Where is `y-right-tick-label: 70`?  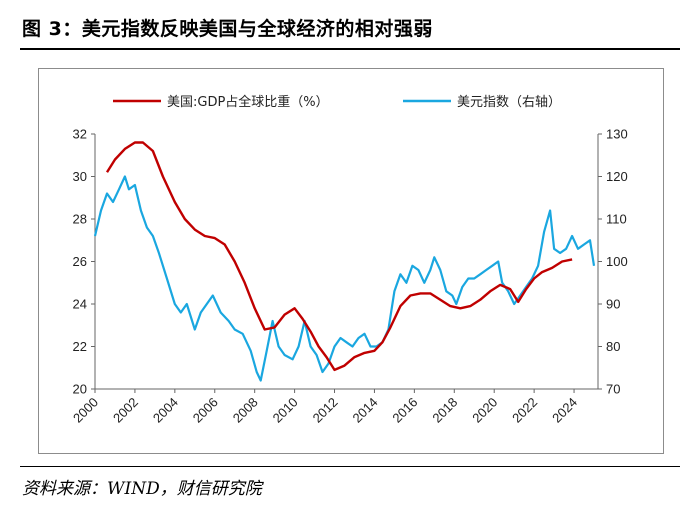 y-right-tick-label: 70 is located at coordinates (613, 389).